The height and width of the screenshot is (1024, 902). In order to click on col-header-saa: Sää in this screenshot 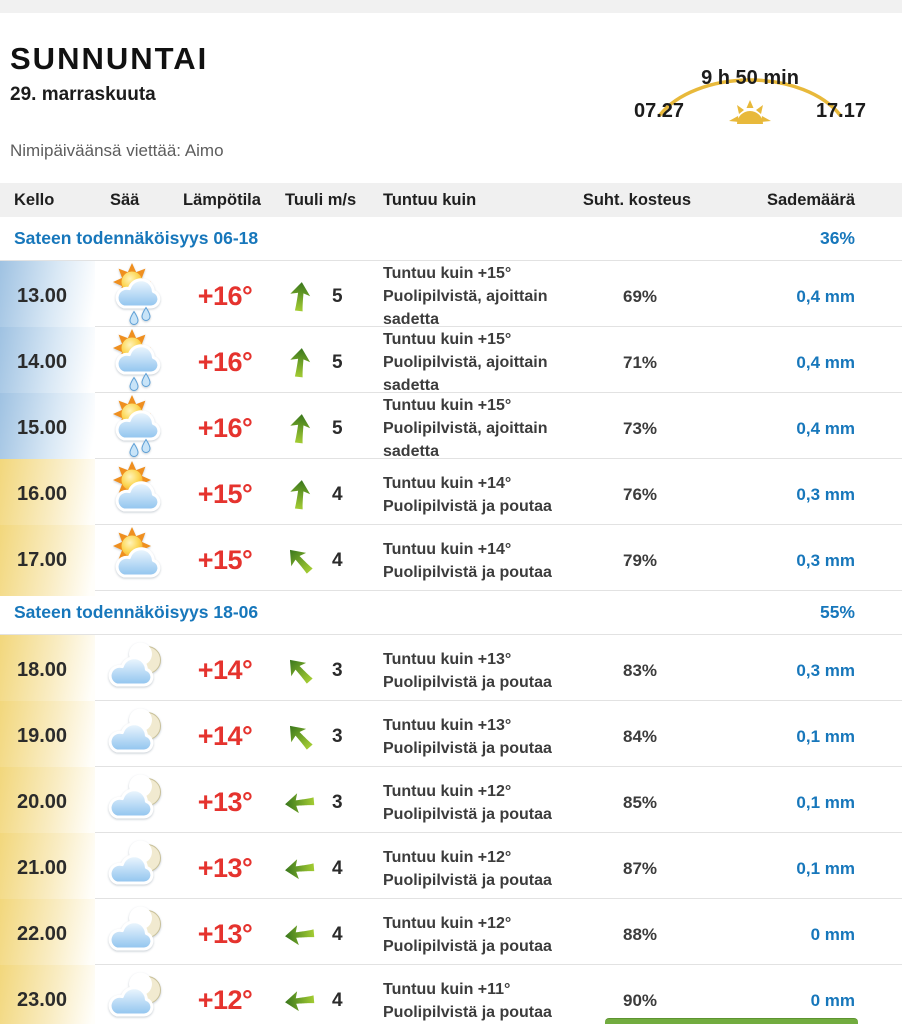, I will do `click(125, 199)`.